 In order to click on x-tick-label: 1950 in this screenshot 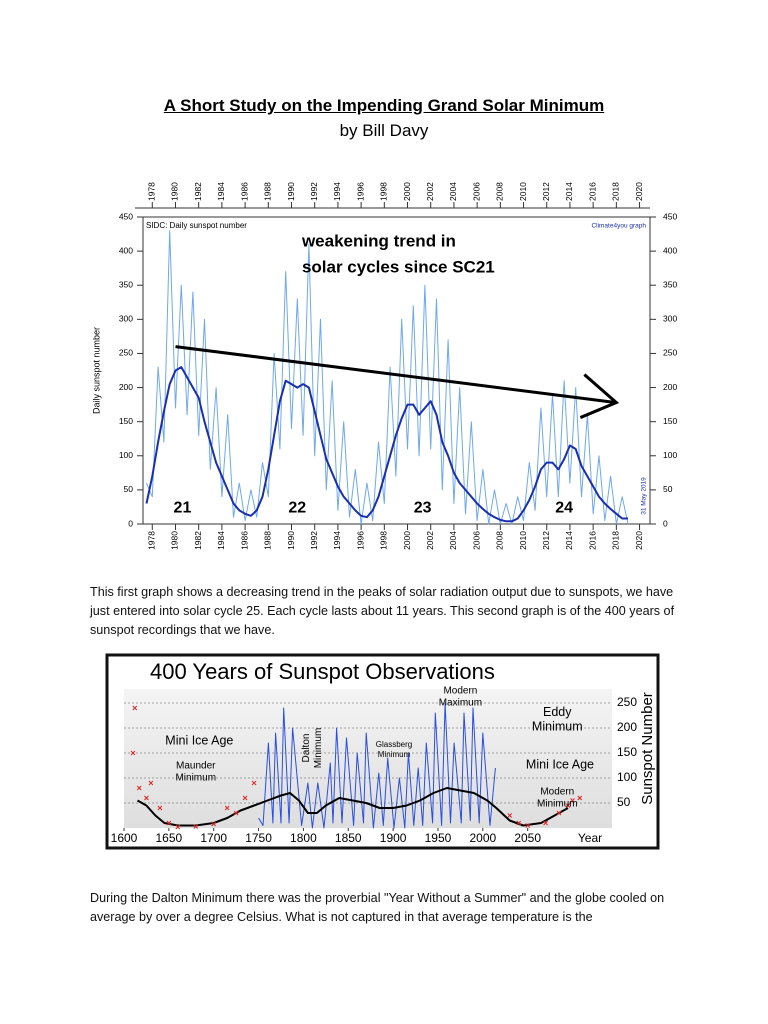, I will do `click(438, 838)`.